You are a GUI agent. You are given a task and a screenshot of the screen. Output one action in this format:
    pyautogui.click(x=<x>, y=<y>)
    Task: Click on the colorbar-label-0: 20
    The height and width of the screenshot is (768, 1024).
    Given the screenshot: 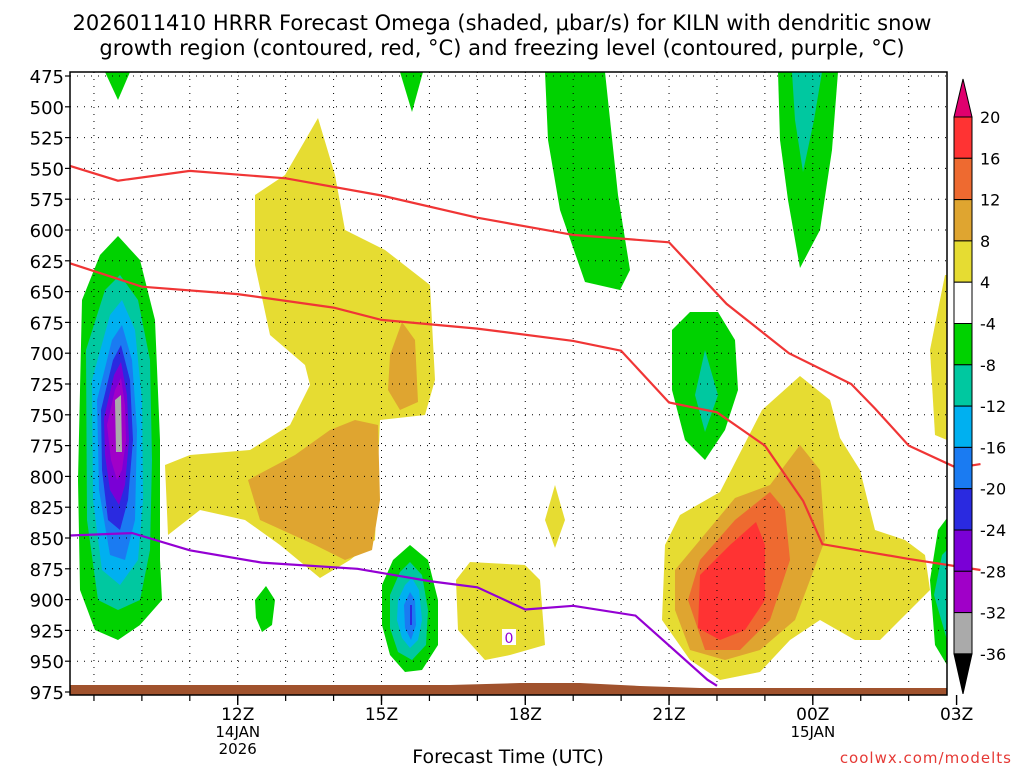 What is the action you would take?
    pyautogui.click(x=990, y=117)
    